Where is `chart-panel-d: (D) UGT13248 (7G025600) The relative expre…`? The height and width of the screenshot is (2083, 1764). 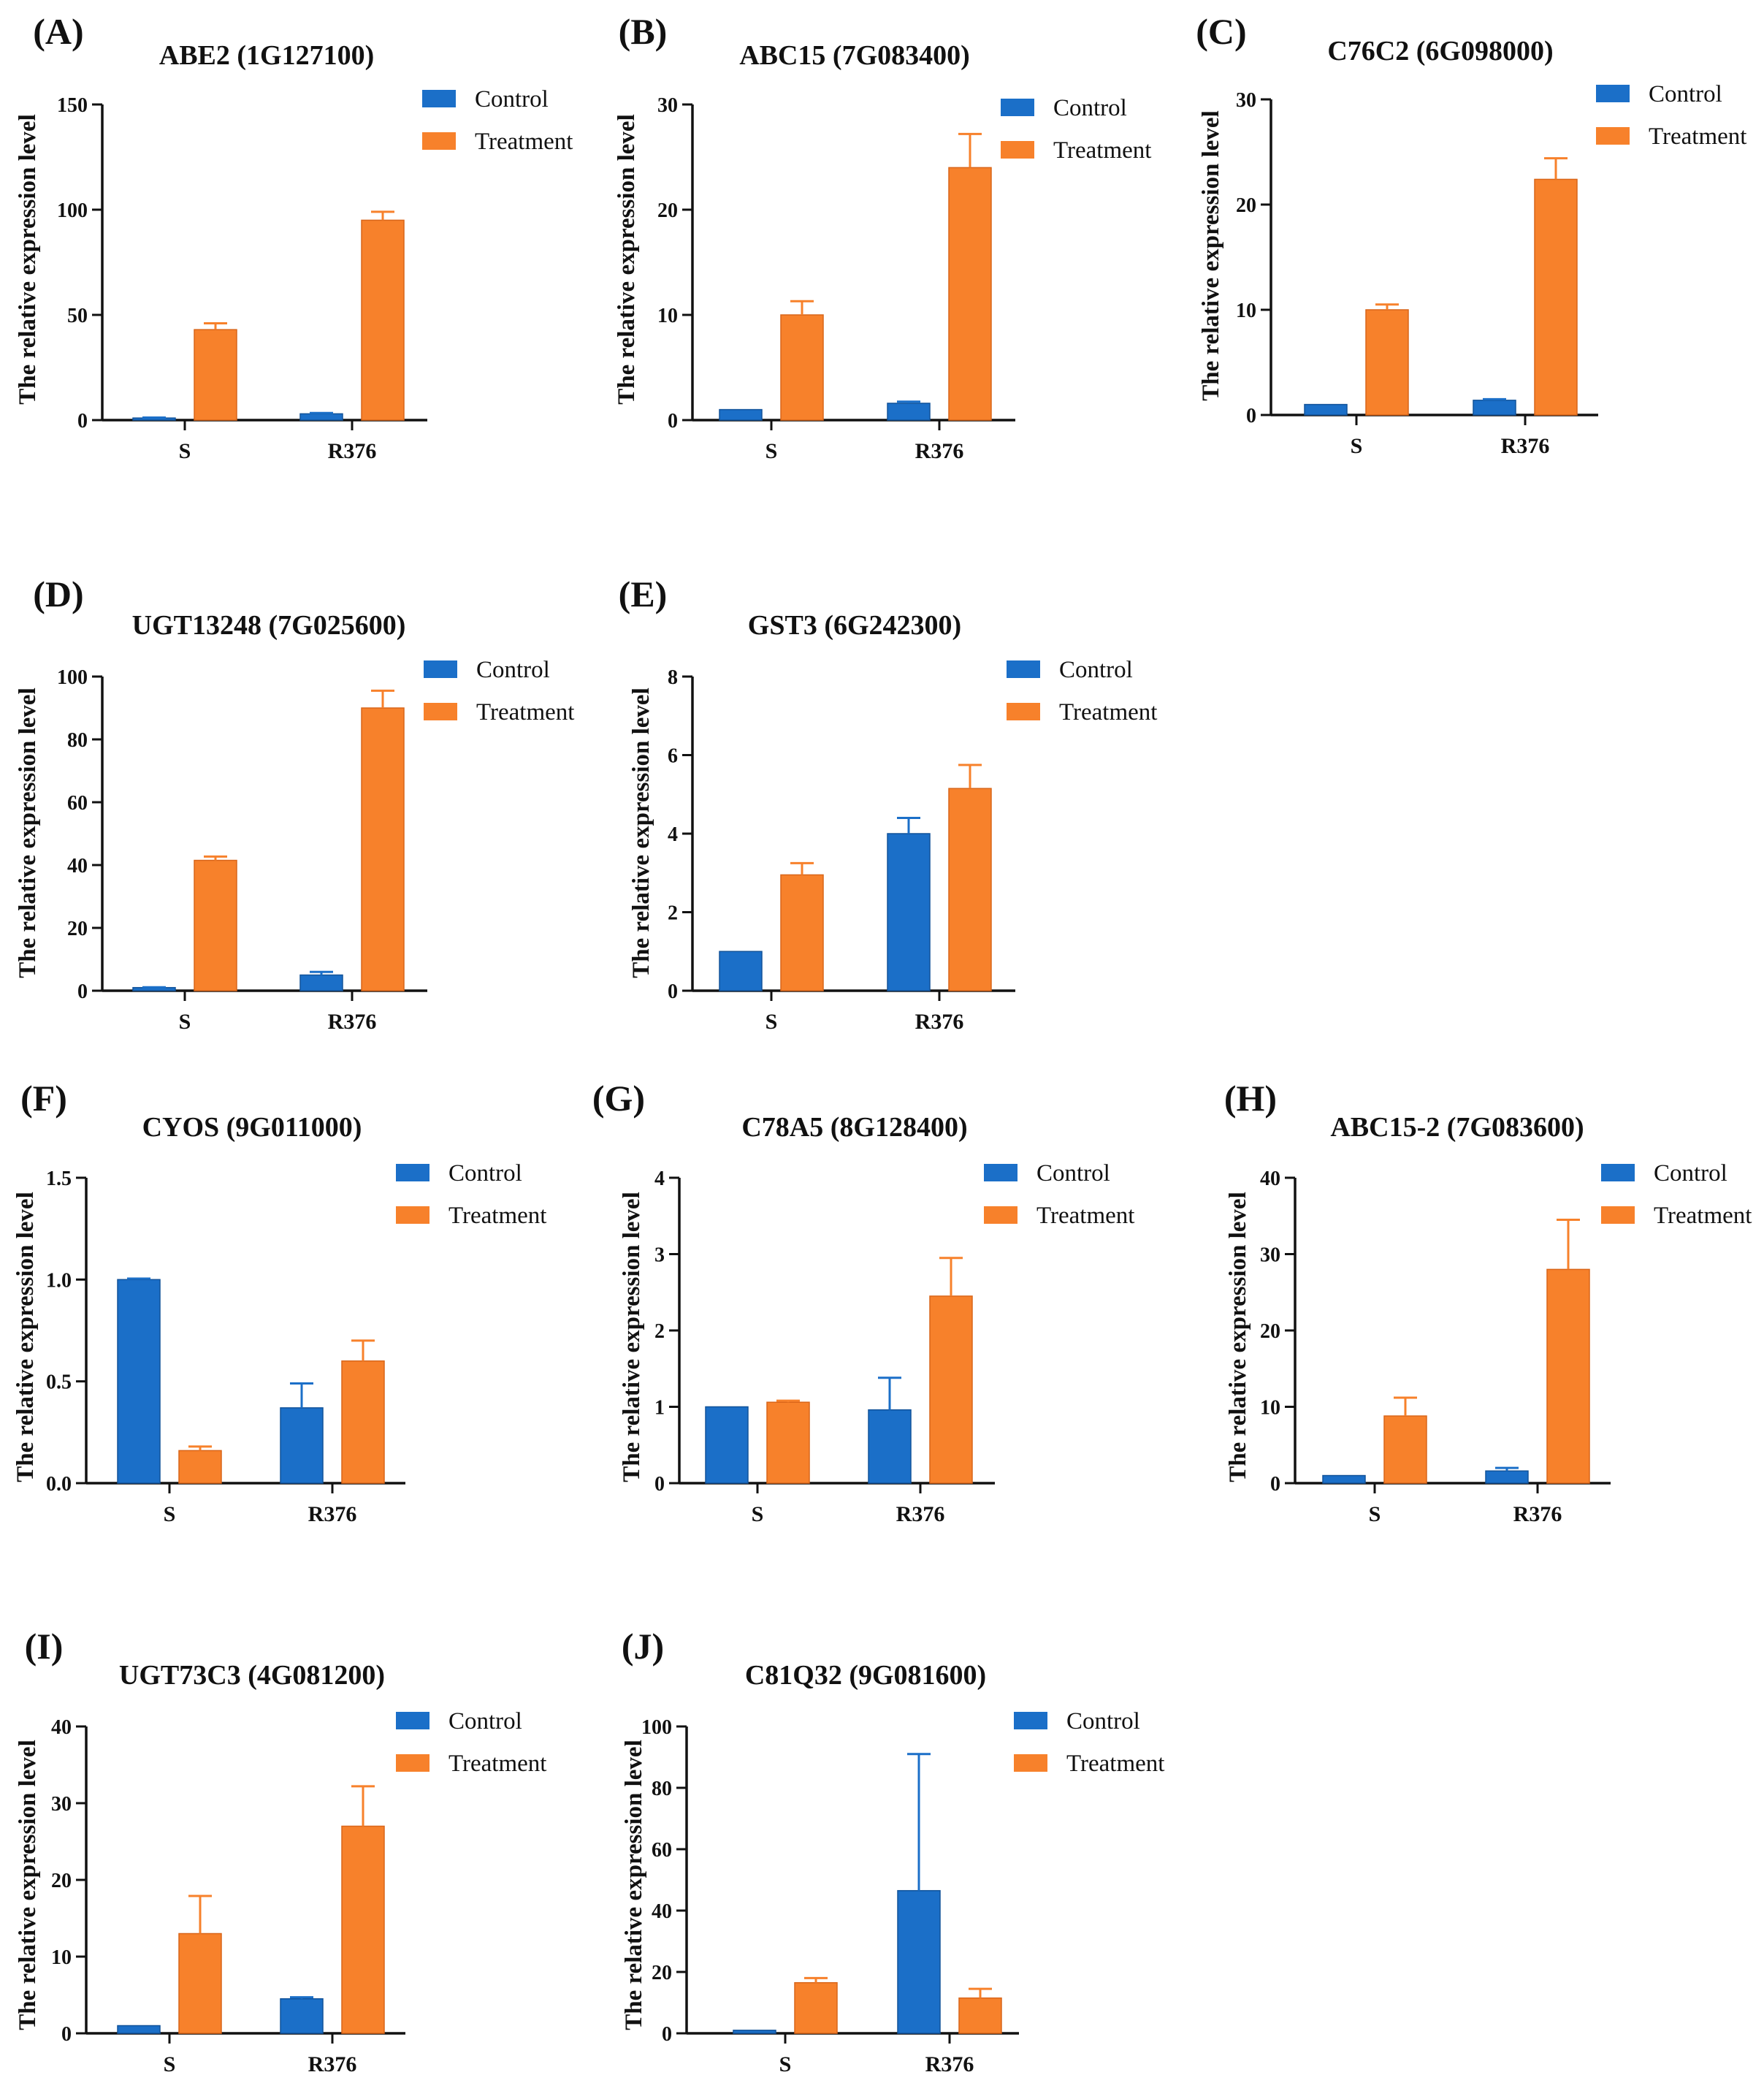
chart-panel-d: (D) UGT13248 (7G025600) The relative expre… is located at coordinates (294, 804).